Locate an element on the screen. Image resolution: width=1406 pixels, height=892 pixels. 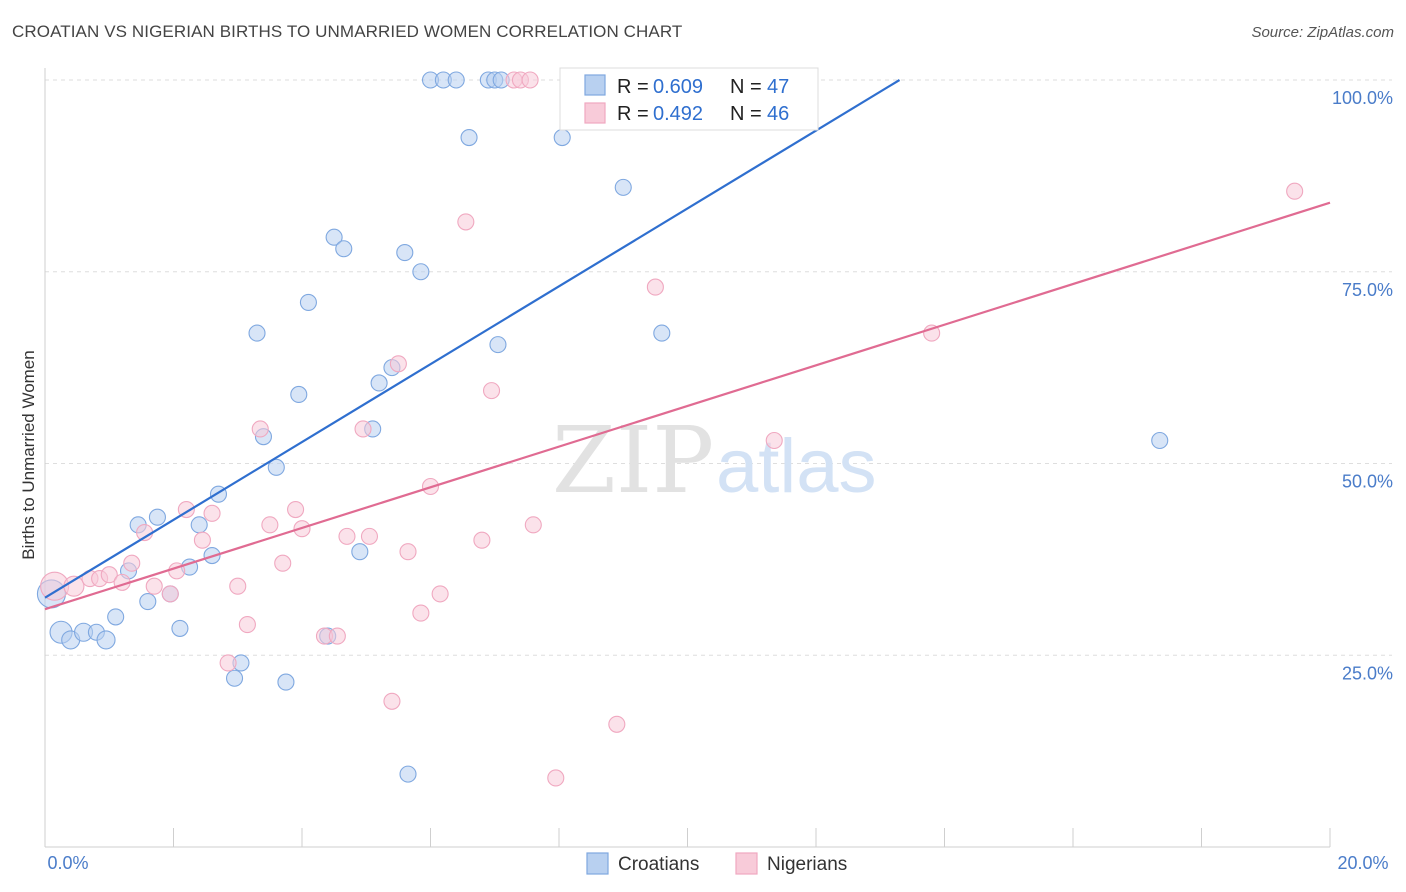
source-label: Source: ZipAtlas.com is located at coordinates (1322, 32).